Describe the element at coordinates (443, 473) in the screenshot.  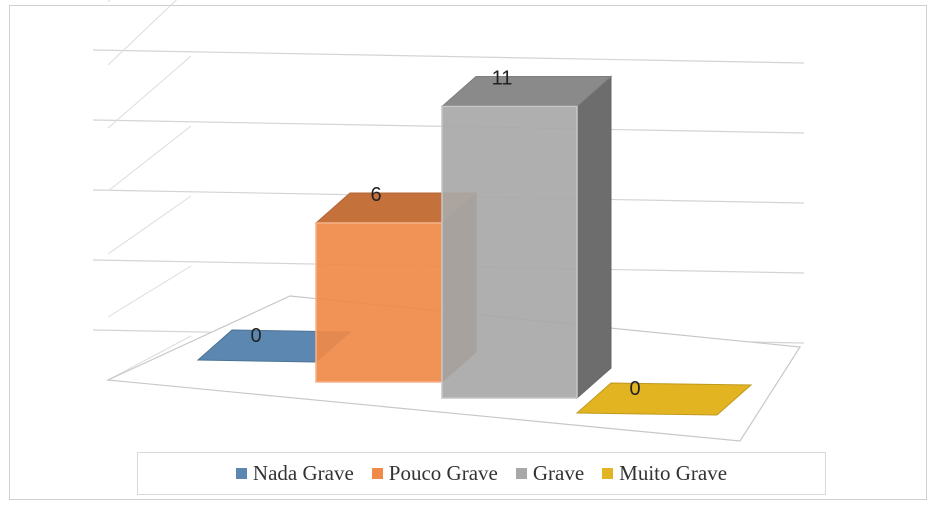
I see `legend-label: Pouco Grave` at that location.